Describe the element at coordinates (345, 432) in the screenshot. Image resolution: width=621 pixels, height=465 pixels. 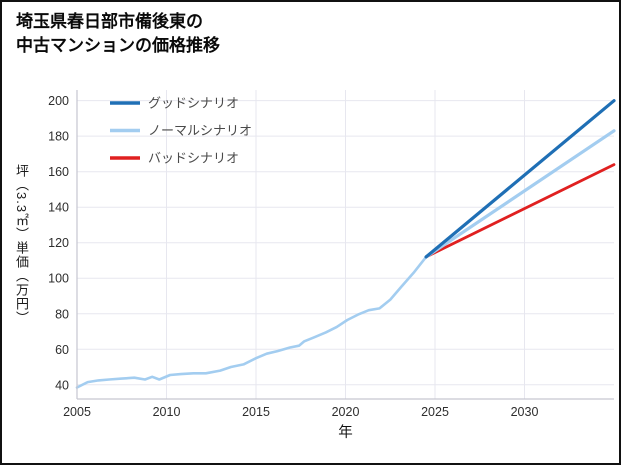
I see `x-axis-label: 年` at that location.